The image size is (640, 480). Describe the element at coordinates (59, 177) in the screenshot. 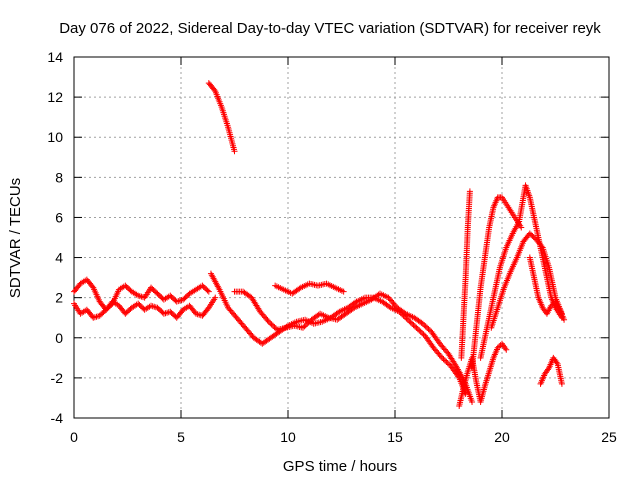

I see `y-tick-label: 8` at that location.